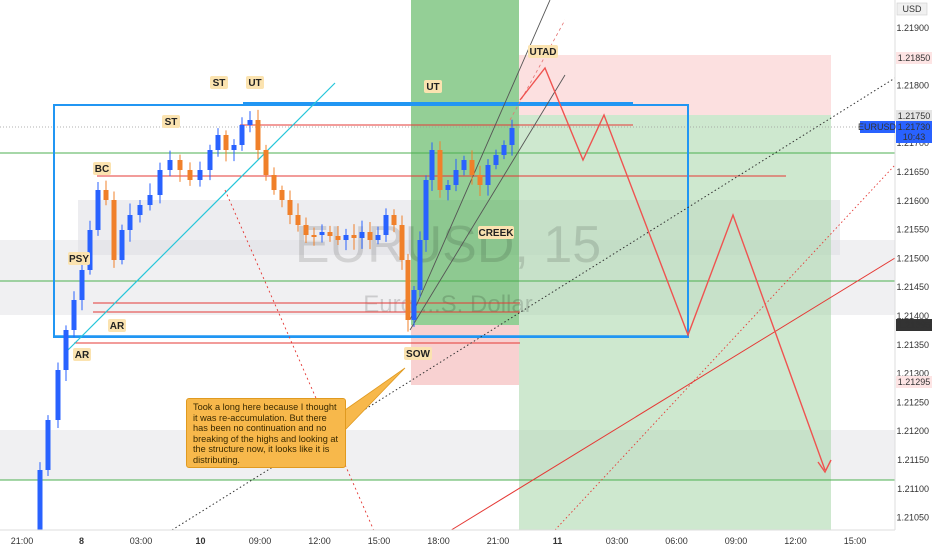 Image resolution: width=932 pixels, height=550 pixels. Describe the element at coordinates (676, 541) in the screenshot. I see `time-tick: 06:00` at that location.